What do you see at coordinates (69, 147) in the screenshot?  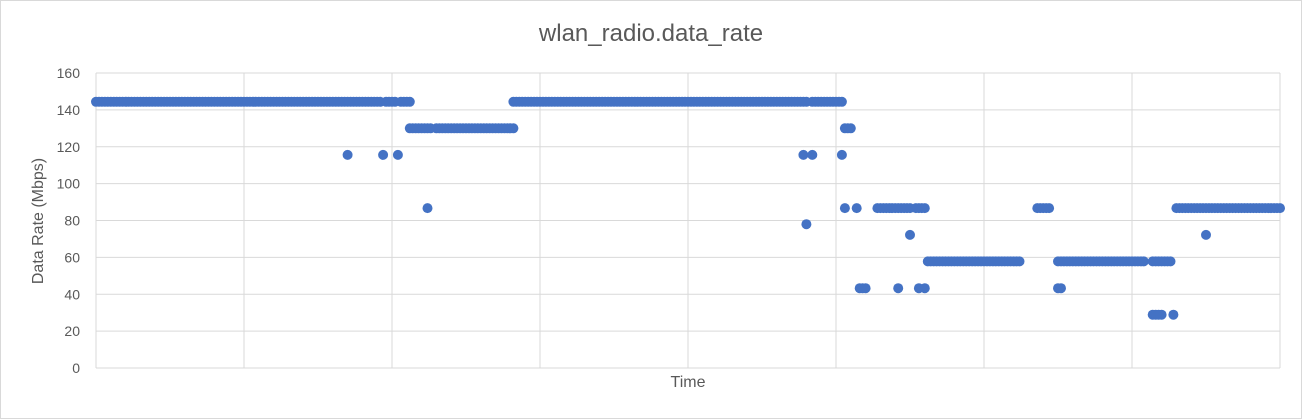 I see `y-tick-label: 120` at bounding box center [69, 147].